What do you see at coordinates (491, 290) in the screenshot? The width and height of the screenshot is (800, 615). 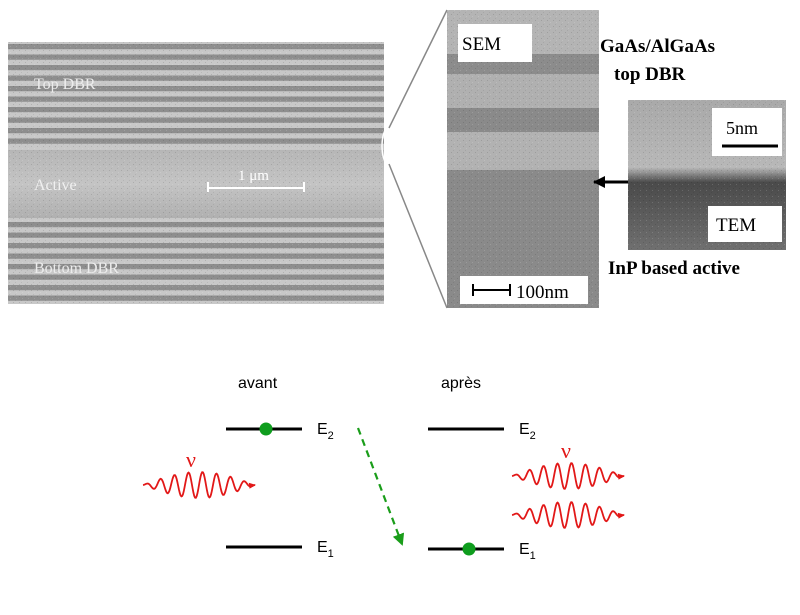 I see `scale-bar-100nm` at bounding box center [491, 290].